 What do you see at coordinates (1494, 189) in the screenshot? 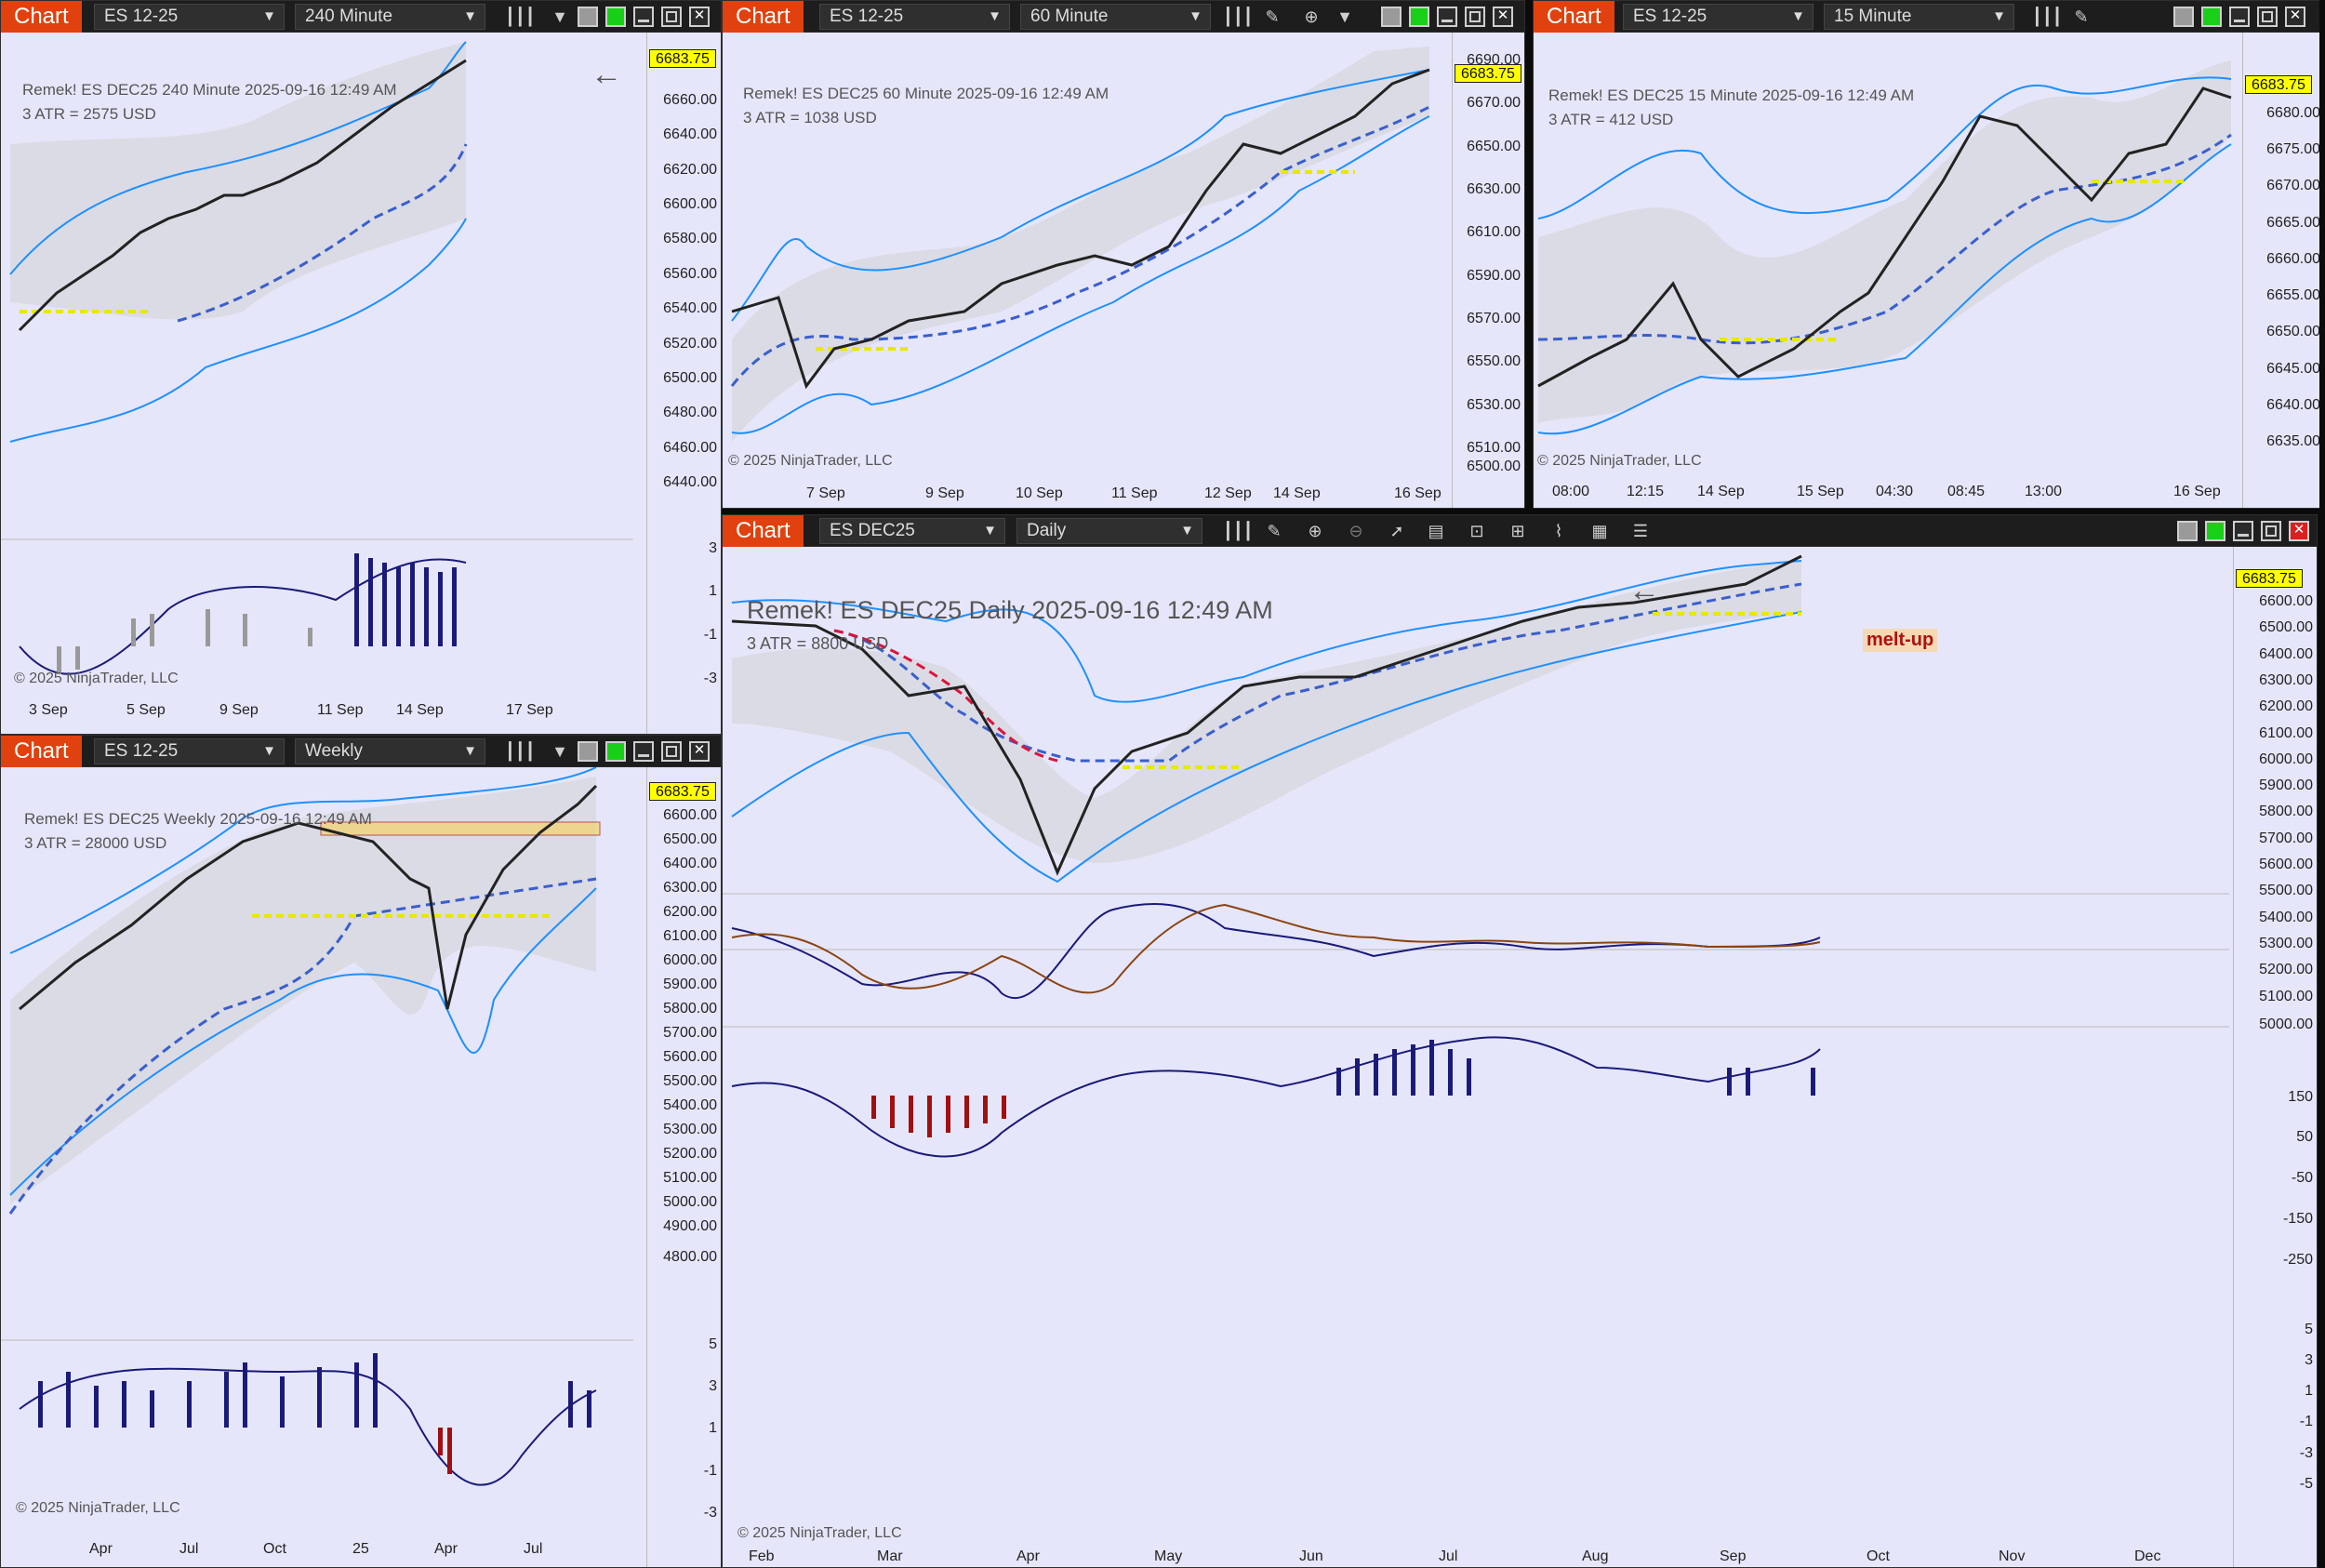
I see `y-tick: 6630.00` at bounding box center [1494, 189].